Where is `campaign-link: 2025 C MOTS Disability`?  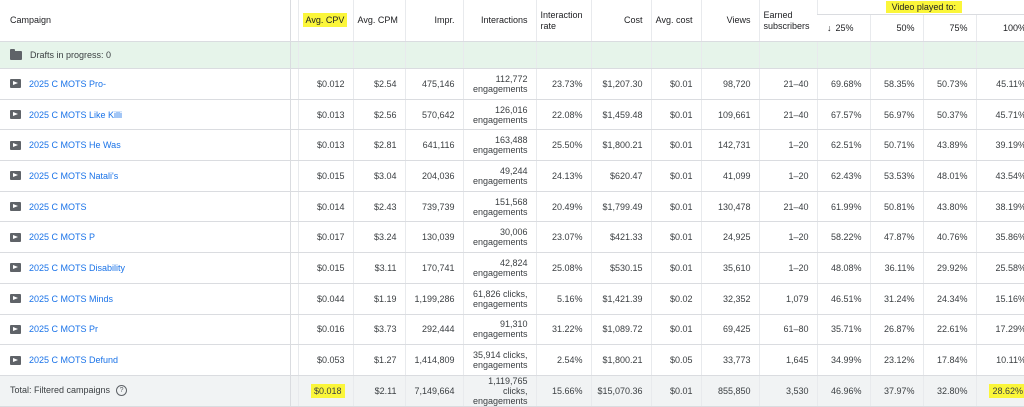
campaign-link: 2025 C MOTS Disability is located at coordinates (146, 268).